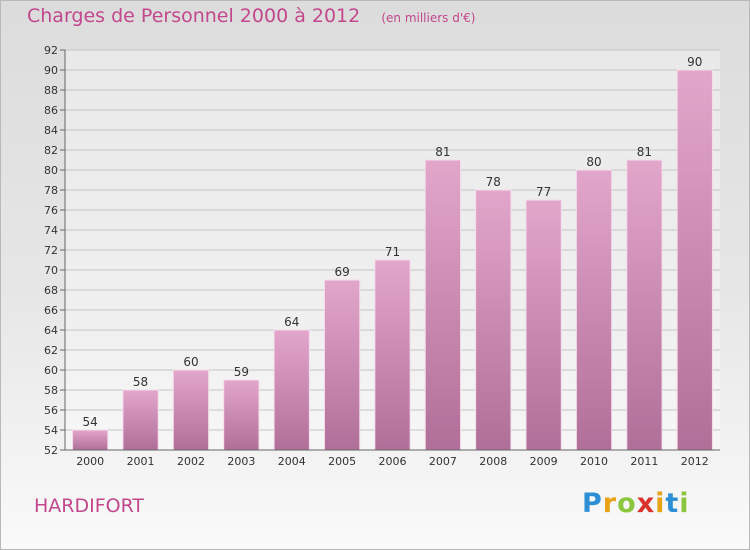 Image resolution: width=750 pixels, height=550 pixels. Describe the element at coordinates (443, 305) in the screenshot. I see `bar-2007` at that location.